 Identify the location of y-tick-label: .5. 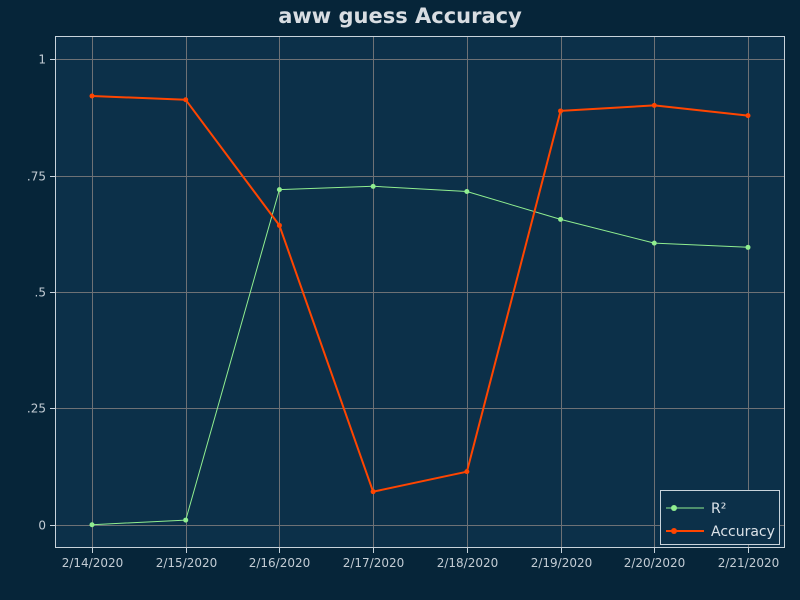
(40, 293).